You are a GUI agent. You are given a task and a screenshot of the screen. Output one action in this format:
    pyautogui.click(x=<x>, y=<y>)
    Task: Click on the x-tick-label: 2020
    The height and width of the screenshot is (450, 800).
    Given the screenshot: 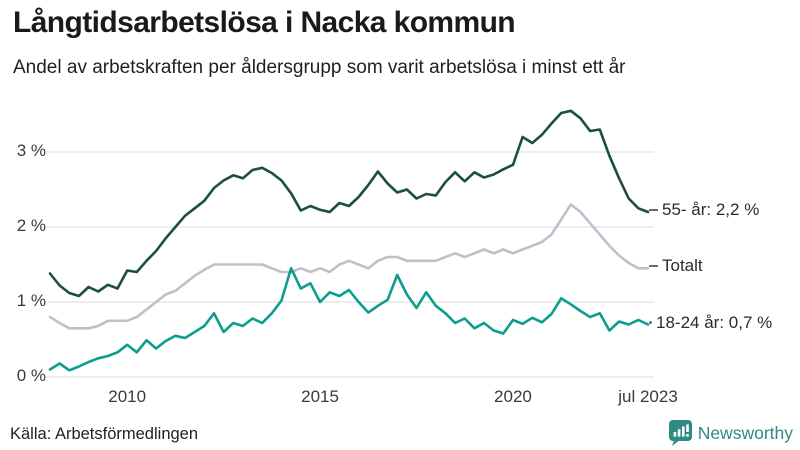 What is the action you would take?
    pyautogui.click(x=513, y=396)
    